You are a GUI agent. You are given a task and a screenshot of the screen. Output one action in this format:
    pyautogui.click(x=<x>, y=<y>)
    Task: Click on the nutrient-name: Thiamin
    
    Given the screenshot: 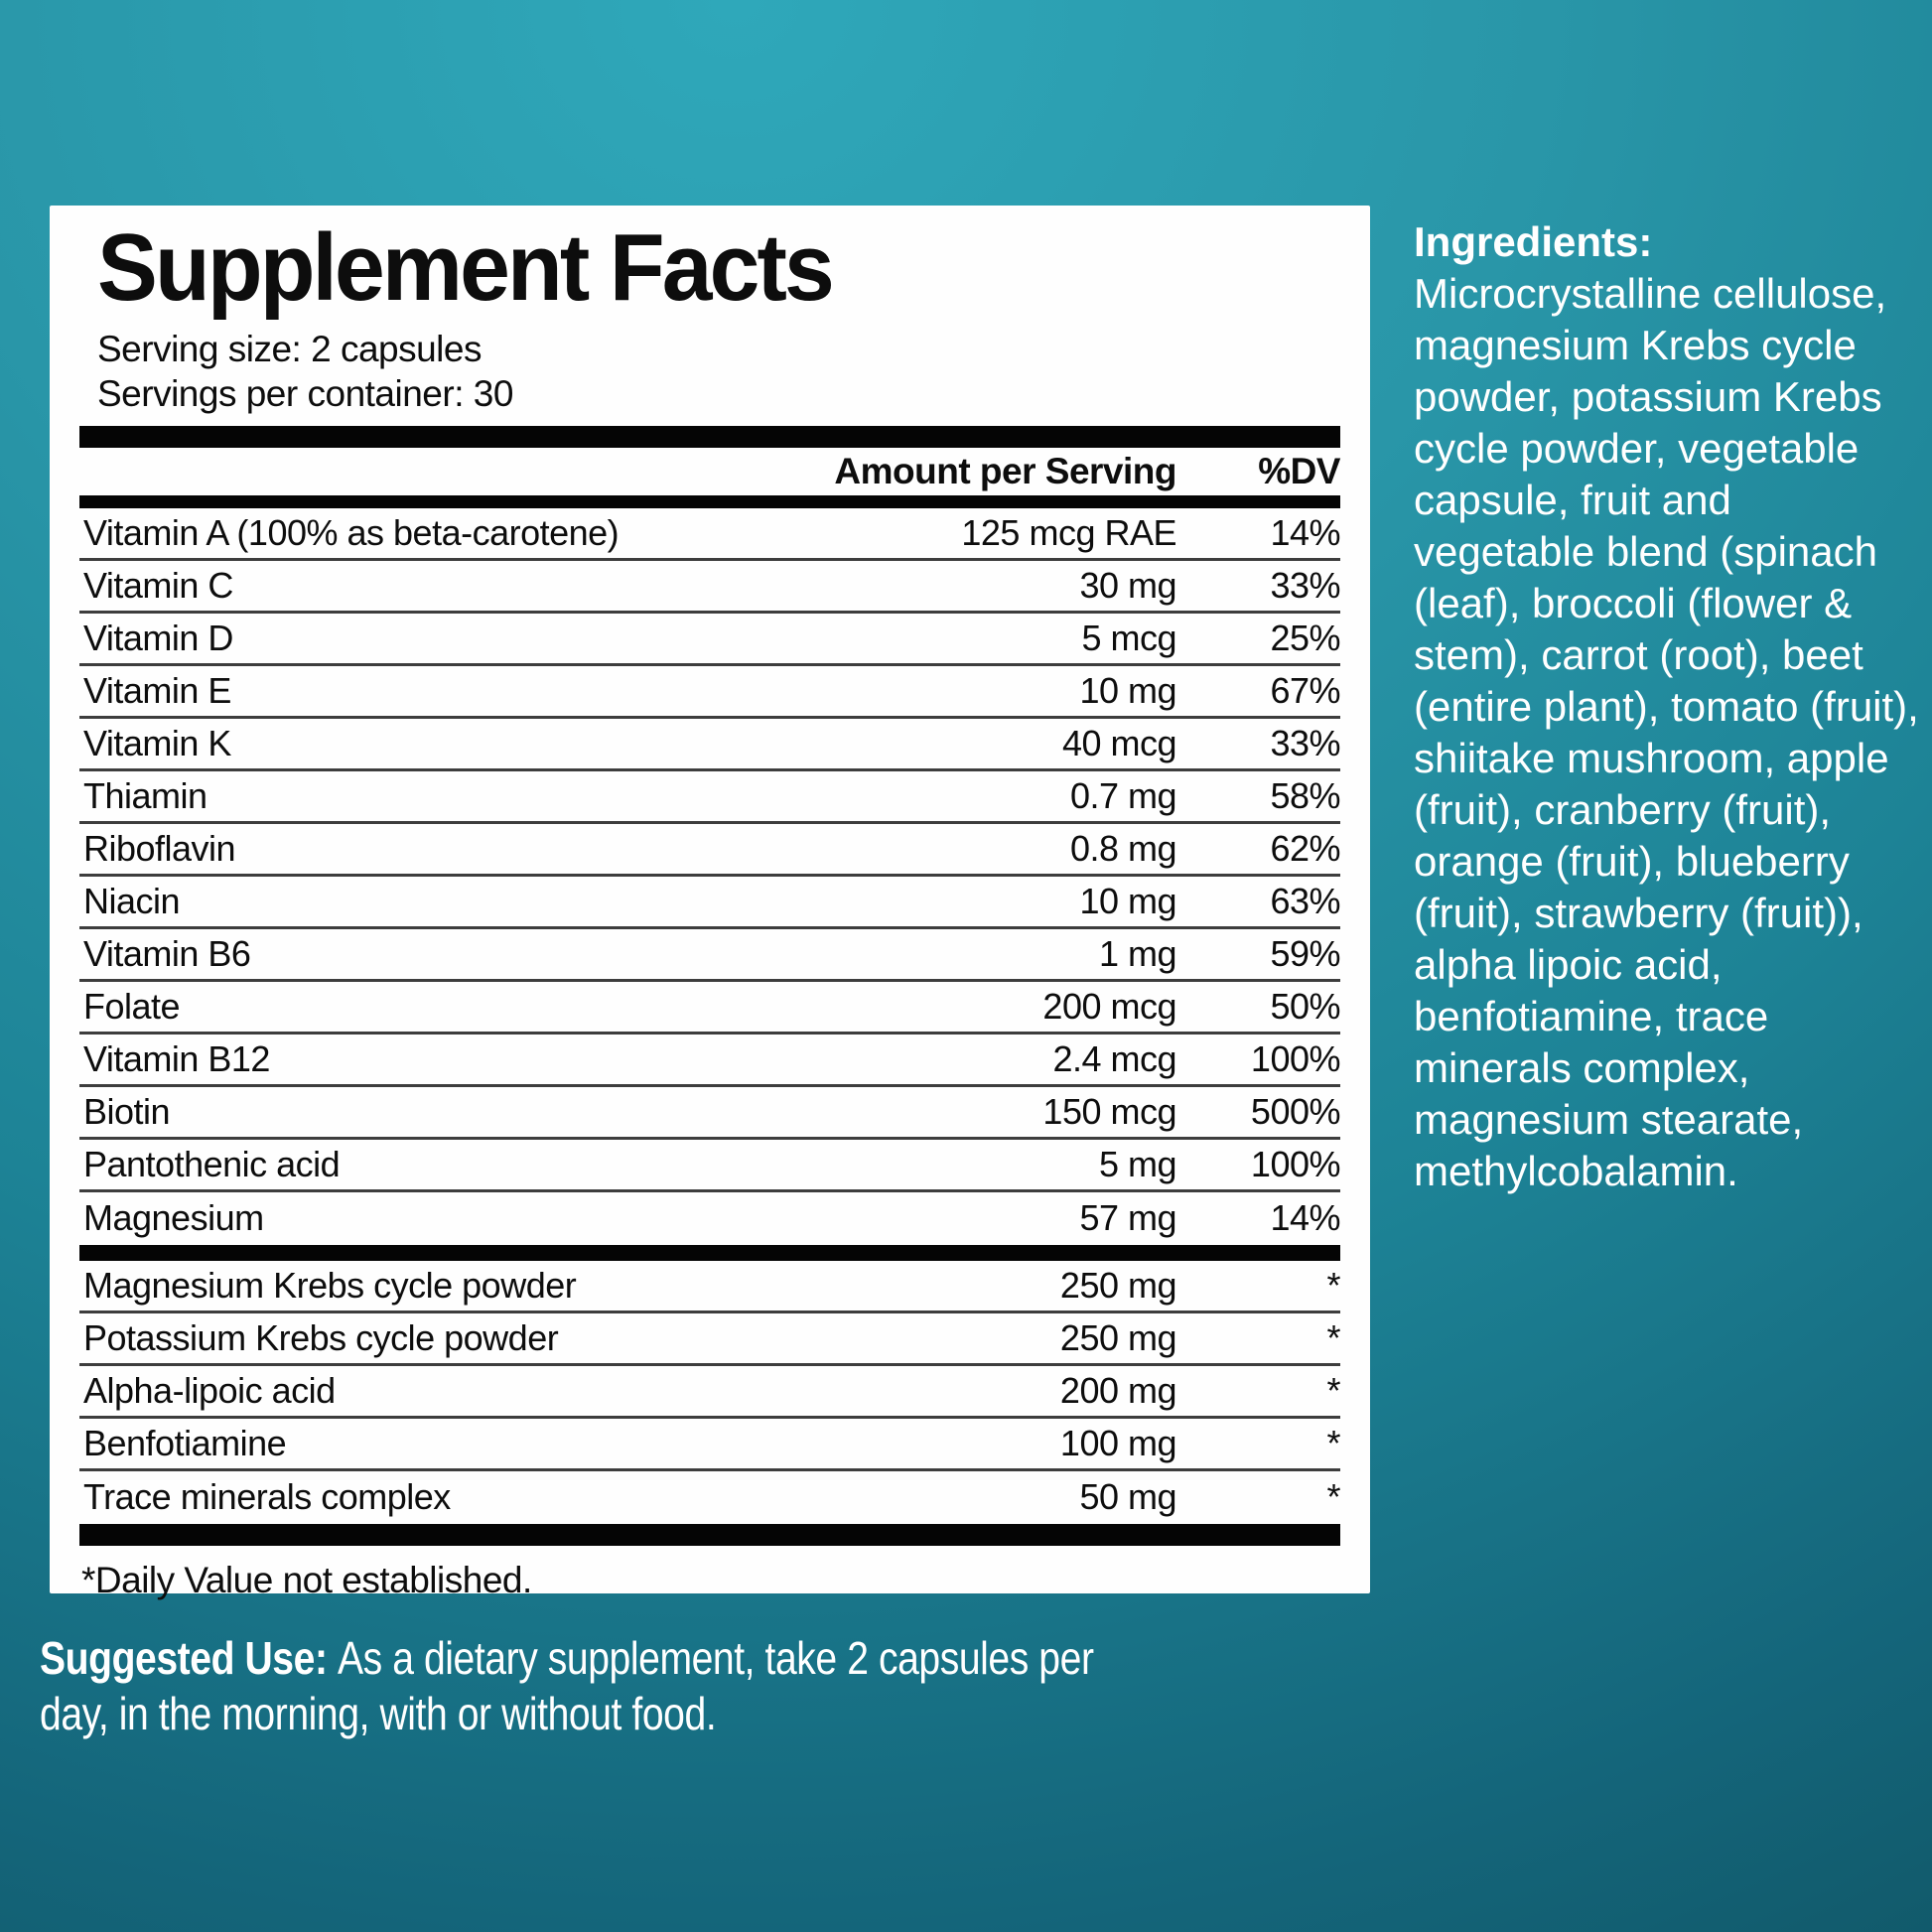 What is the action you would take?
    pyautogui.click(x=145, y=795)
    